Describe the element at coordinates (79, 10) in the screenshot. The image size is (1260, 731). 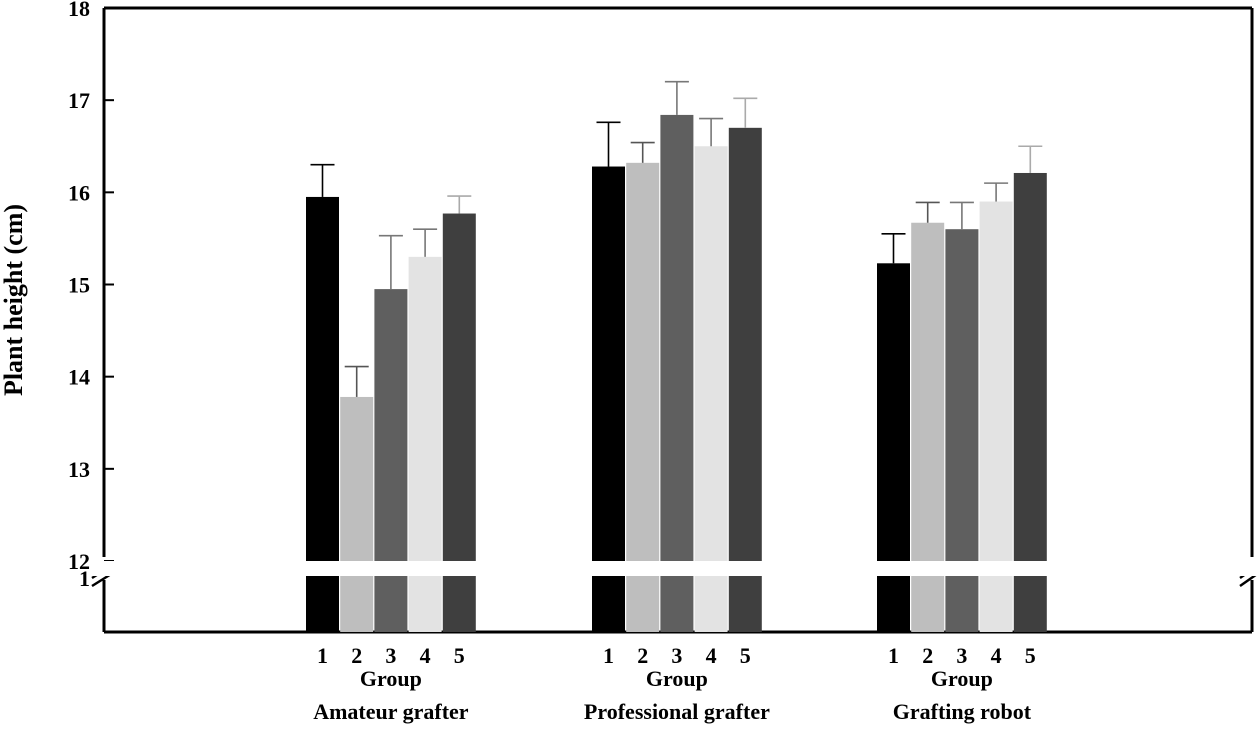
I see `y-tick-label: 18` at that location.